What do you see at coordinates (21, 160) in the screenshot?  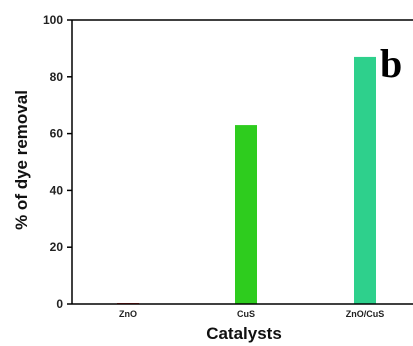 I see `y-axis-title: % of dye removal` at bounding box center [21, 160].